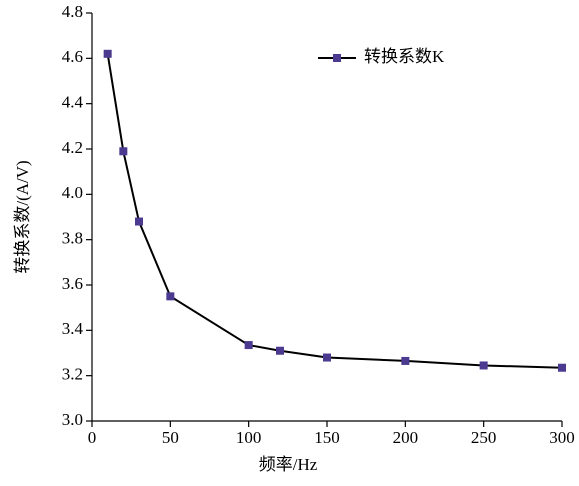 Image resolution: width=579 pixels, height=486 pixels. What do you see at coordinates (72, 11) in the screenshot?
I see `y-tick-label: 4.8` at bounding box center [72, 11].